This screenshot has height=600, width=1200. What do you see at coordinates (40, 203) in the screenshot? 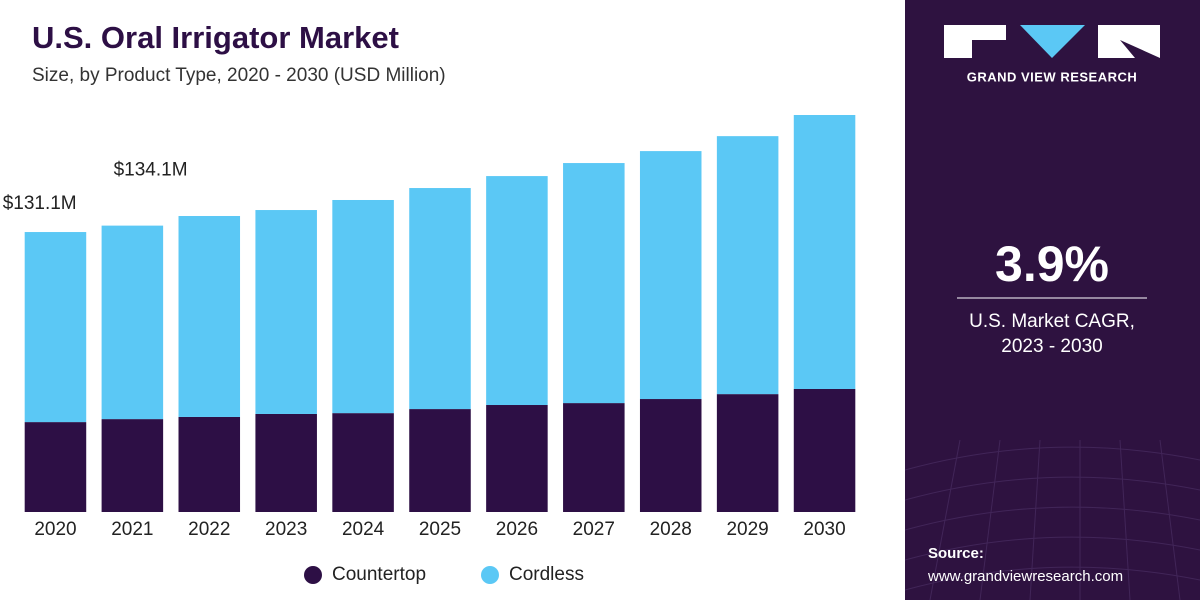
I see `data-label: $131.1M` at bounding box center [40, 203].